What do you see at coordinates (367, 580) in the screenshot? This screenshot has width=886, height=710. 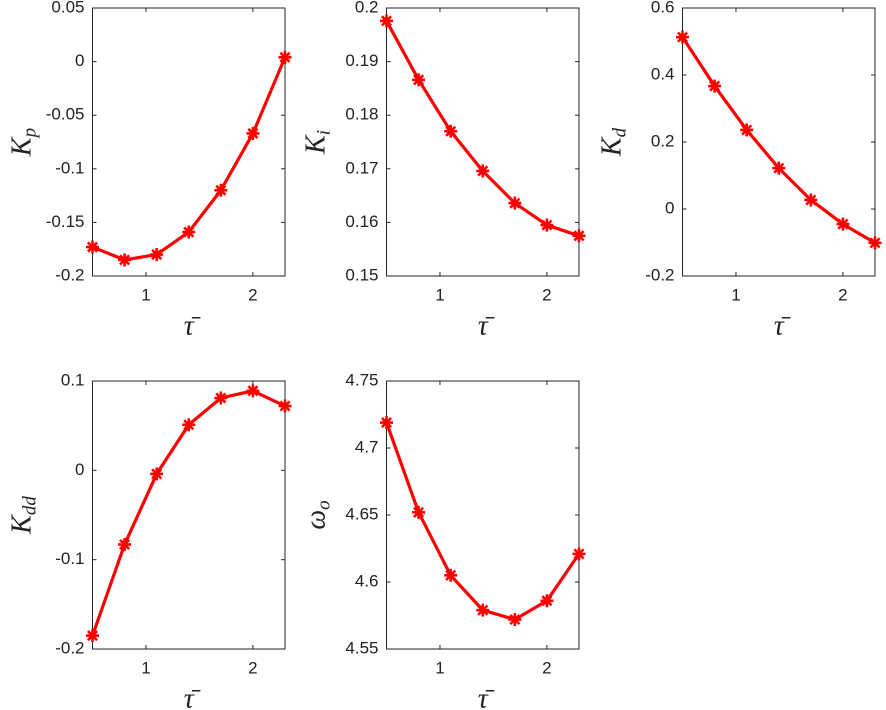 I see `y-tick-label: 4.6` at bounding box center [367, 580].